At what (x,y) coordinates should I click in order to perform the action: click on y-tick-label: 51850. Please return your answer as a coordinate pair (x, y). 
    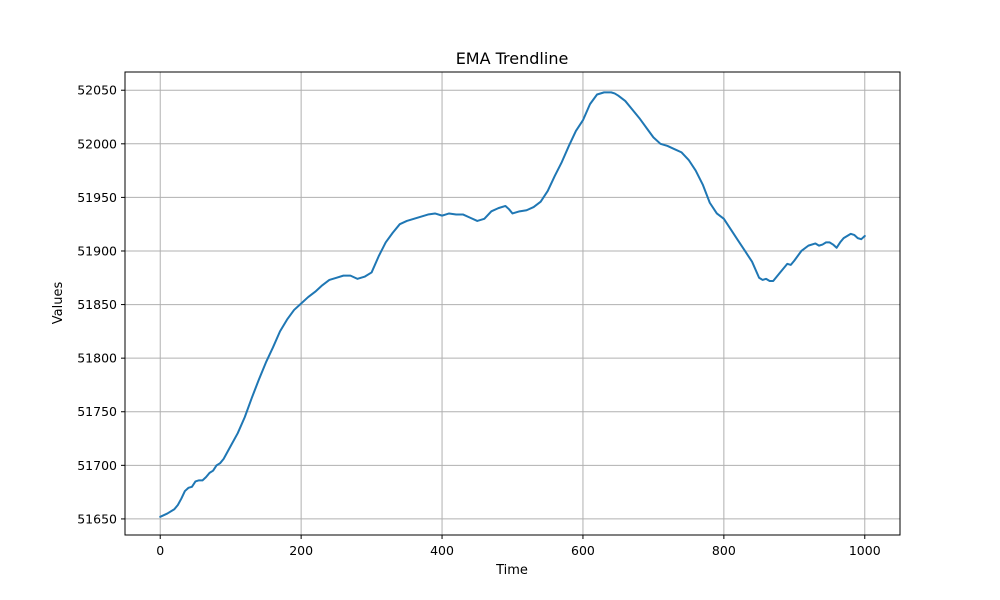
    Looking at the image, I should click on (97, 304).